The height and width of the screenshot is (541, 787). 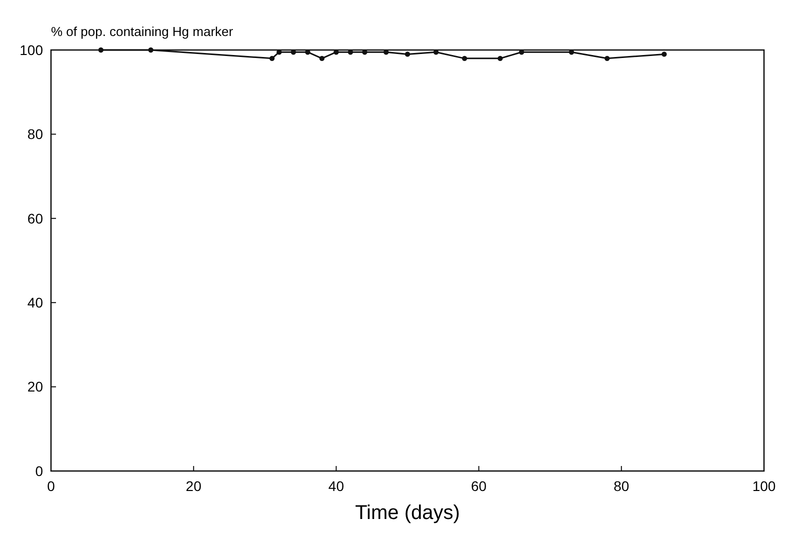 What do you see at coordinates (51, 486) in the screenshot?
I see `x-tick-label: 0` at bounding box center [51, 486].